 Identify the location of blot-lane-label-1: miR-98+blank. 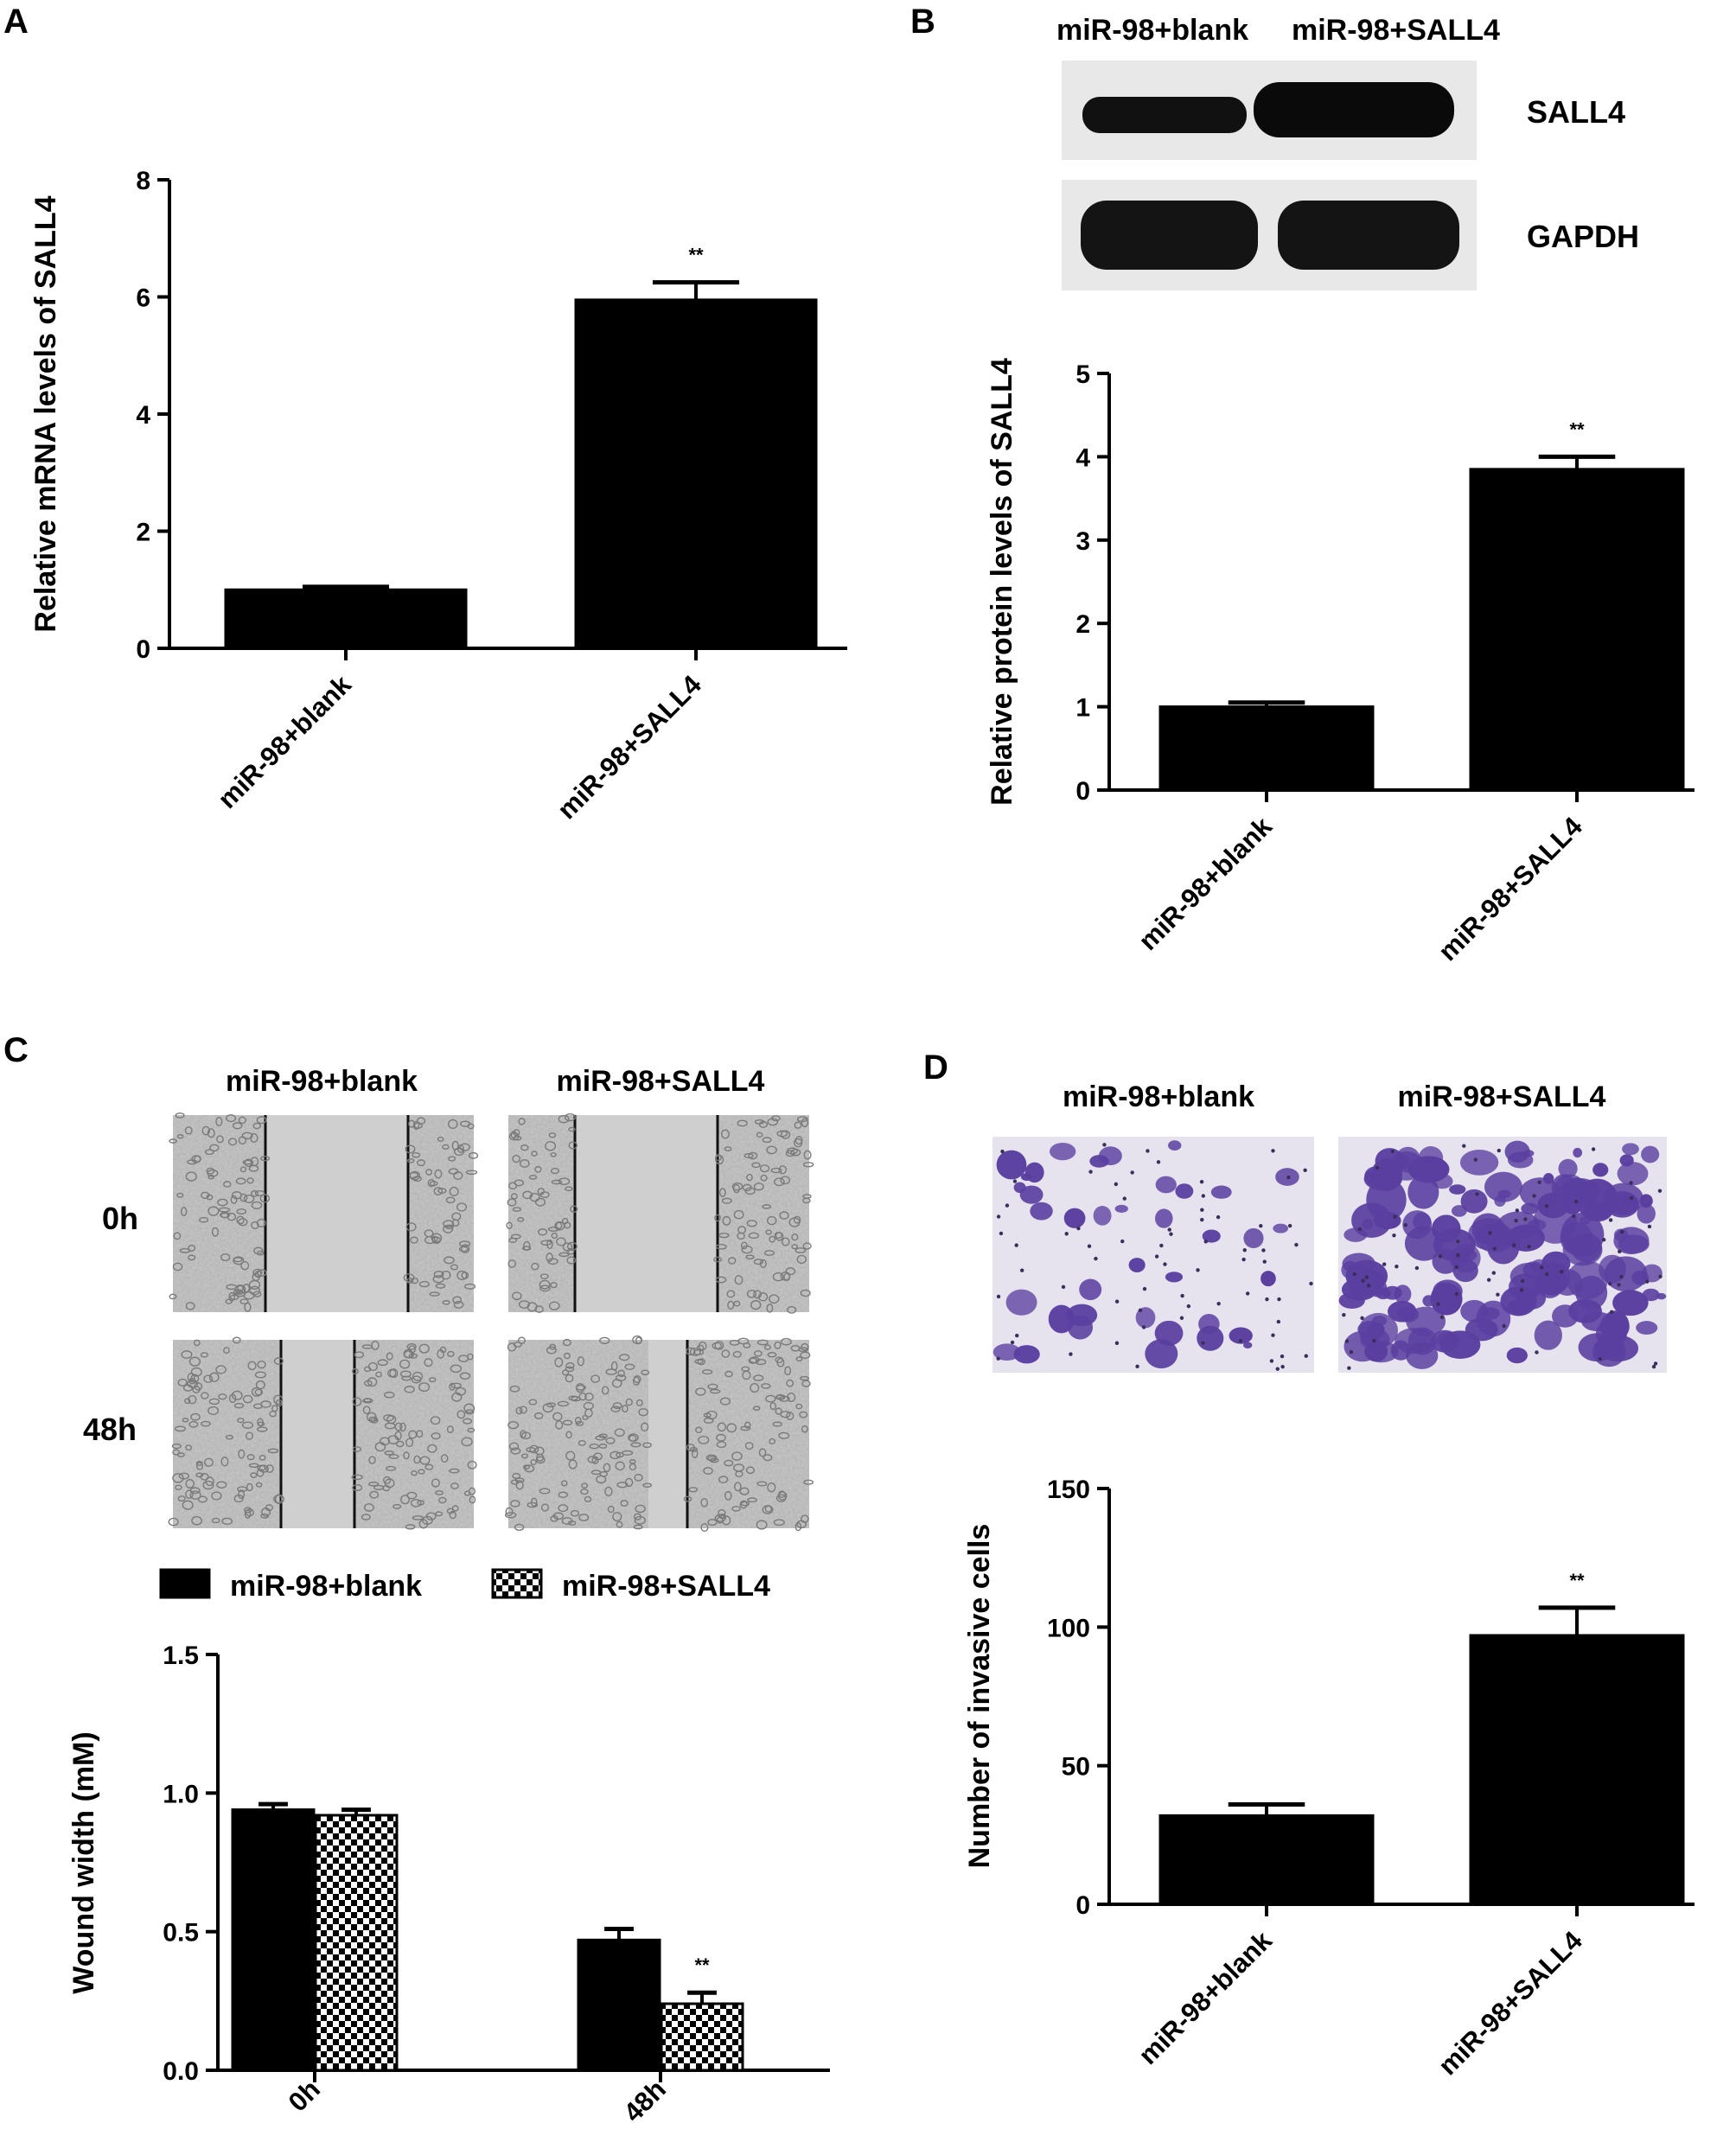
(1152, 31).